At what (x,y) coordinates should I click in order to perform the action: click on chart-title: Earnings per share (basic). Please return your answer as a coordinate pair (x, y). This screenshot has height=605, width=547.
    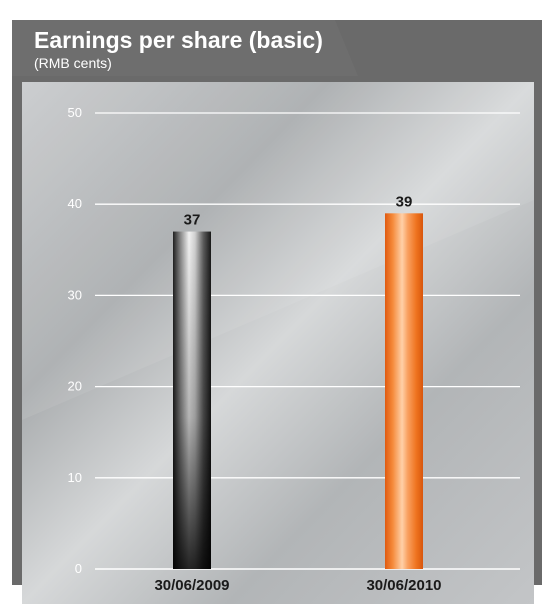
    Looking at the image, I should click on (178, 40).